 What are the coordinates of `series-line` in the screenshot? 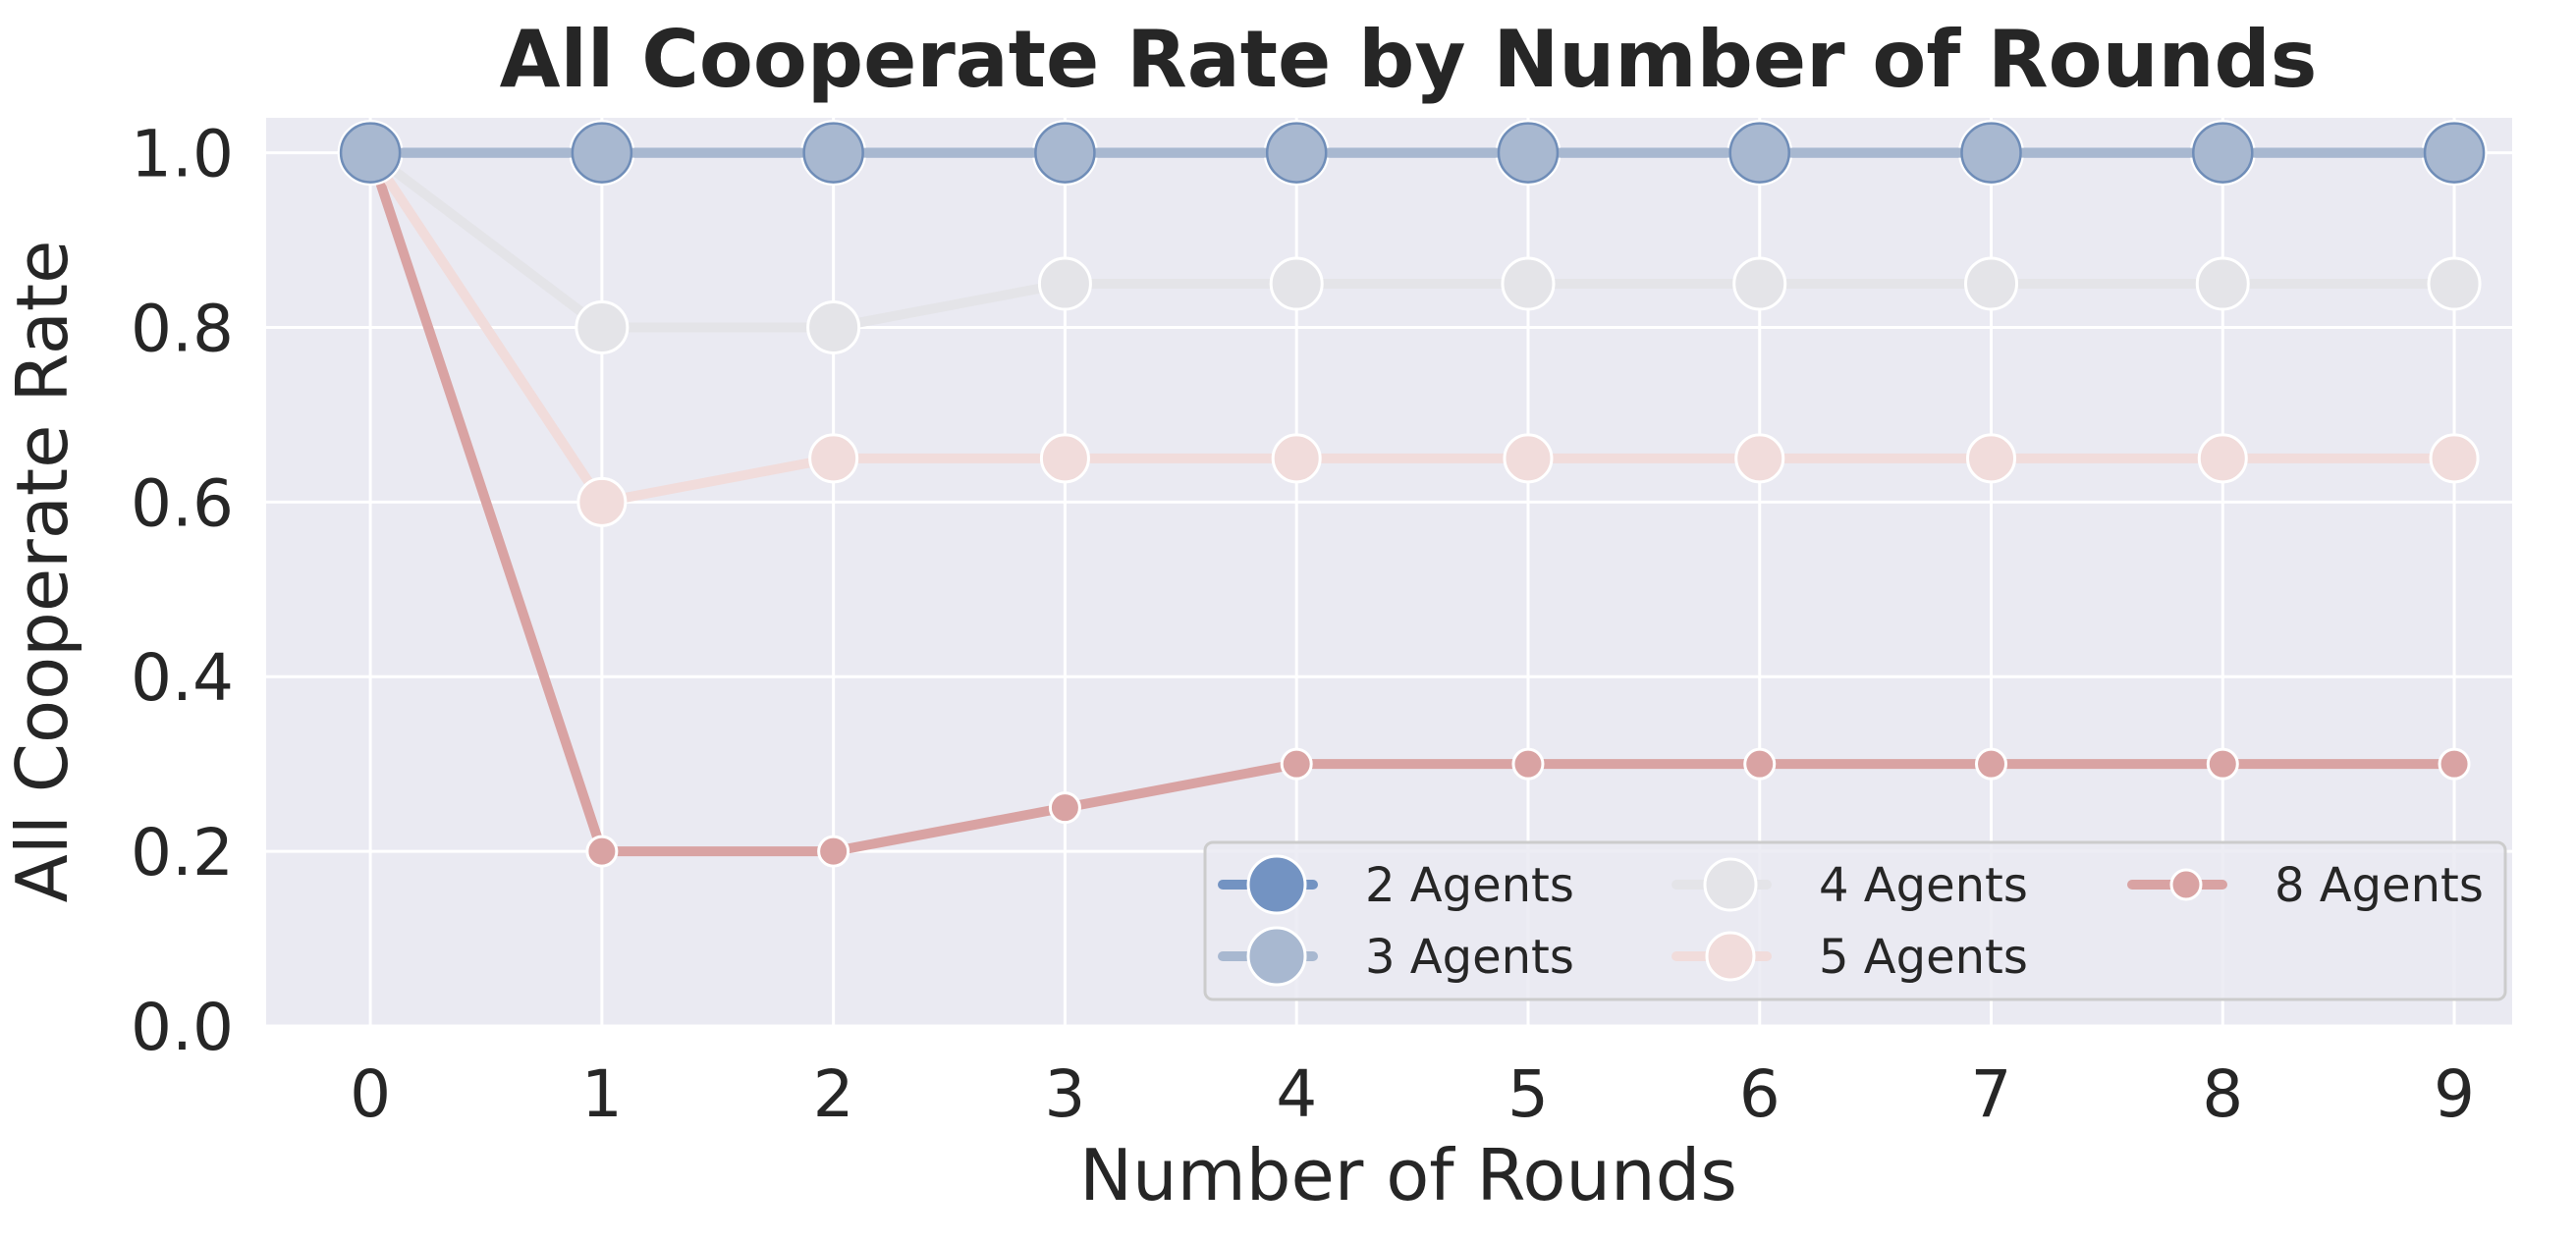 It's located at (1412, 240).